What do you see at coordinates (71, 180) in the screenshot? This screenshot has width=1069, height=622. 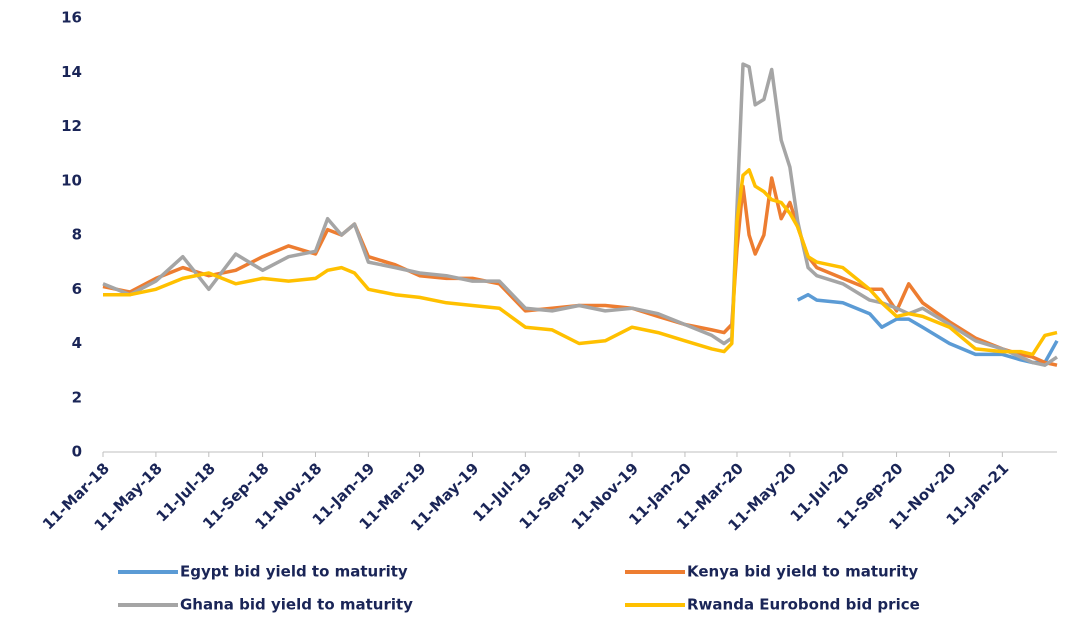 I see `y-tick-label: 10` at bounding box center [71, 180].